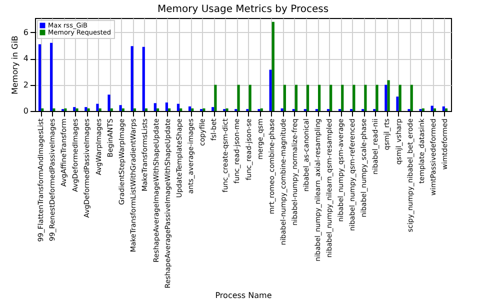  What do you see at coordinates (25, 32) in the screenshot?
I see `y-tick-label: 6` at bounding box center [25, 32].